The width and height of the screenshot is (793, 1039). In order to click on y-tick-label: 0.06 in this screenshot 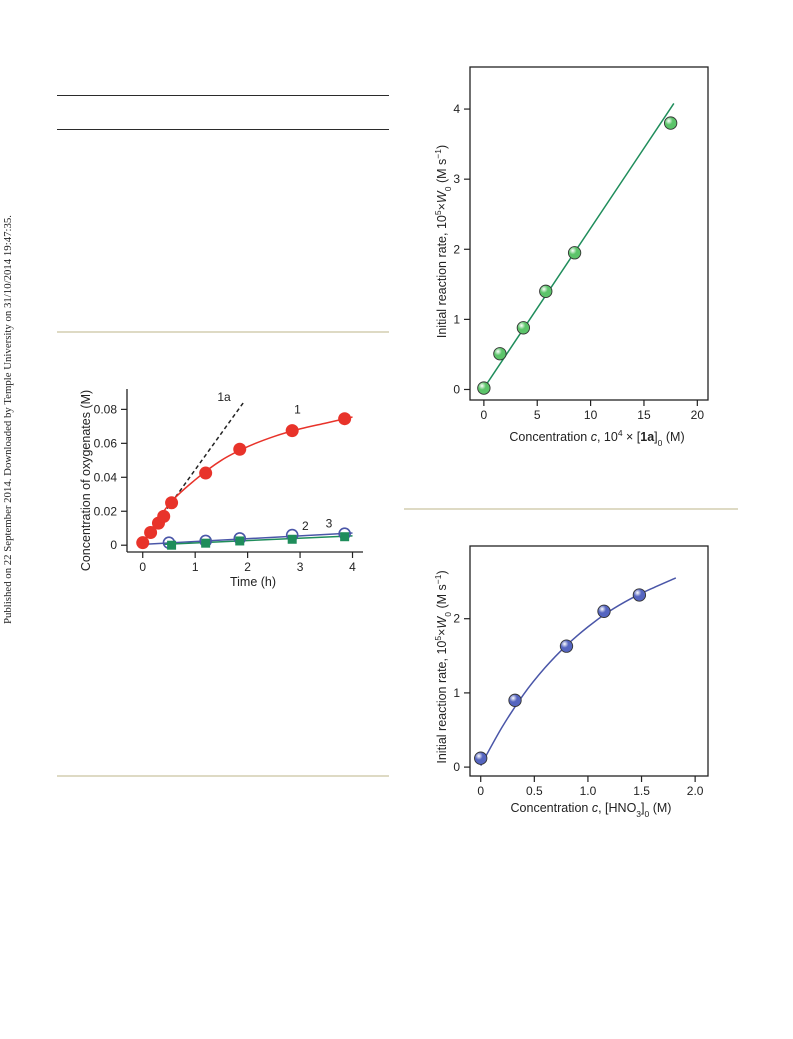, I will do `click(106, 443)`.